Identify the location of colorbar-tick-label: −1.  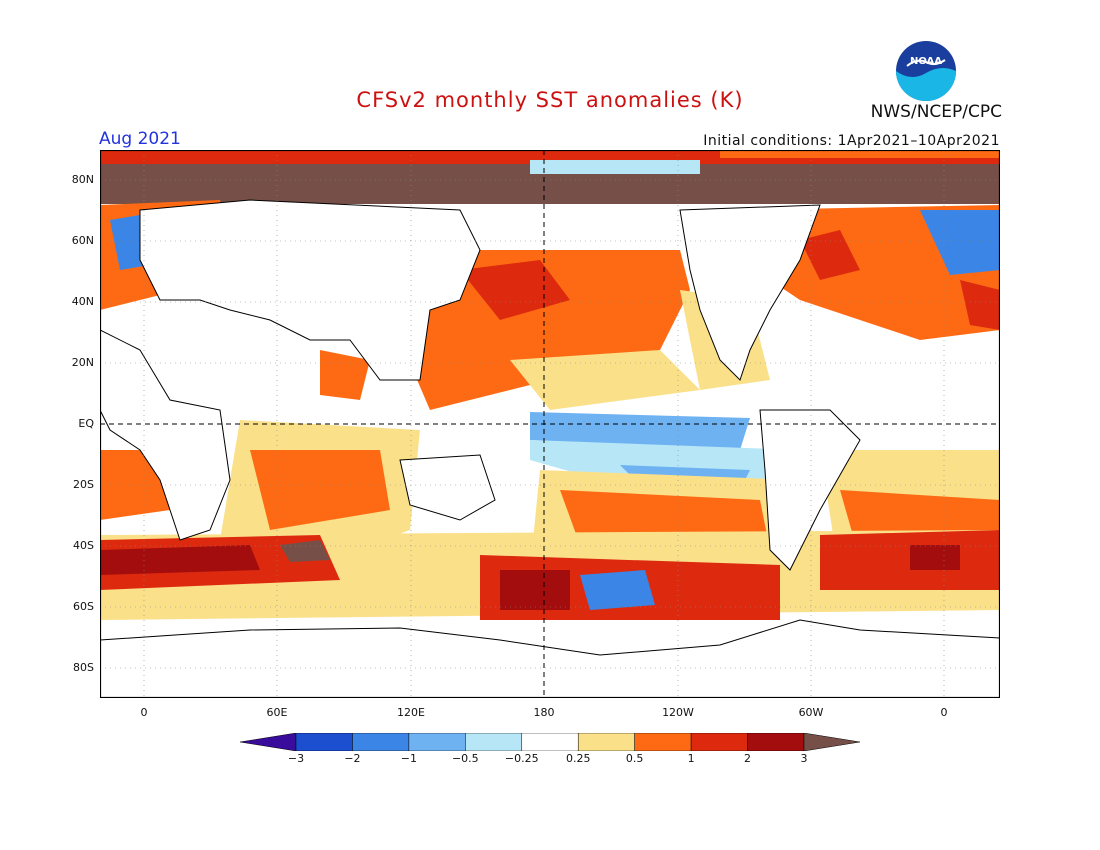
(408, 758).